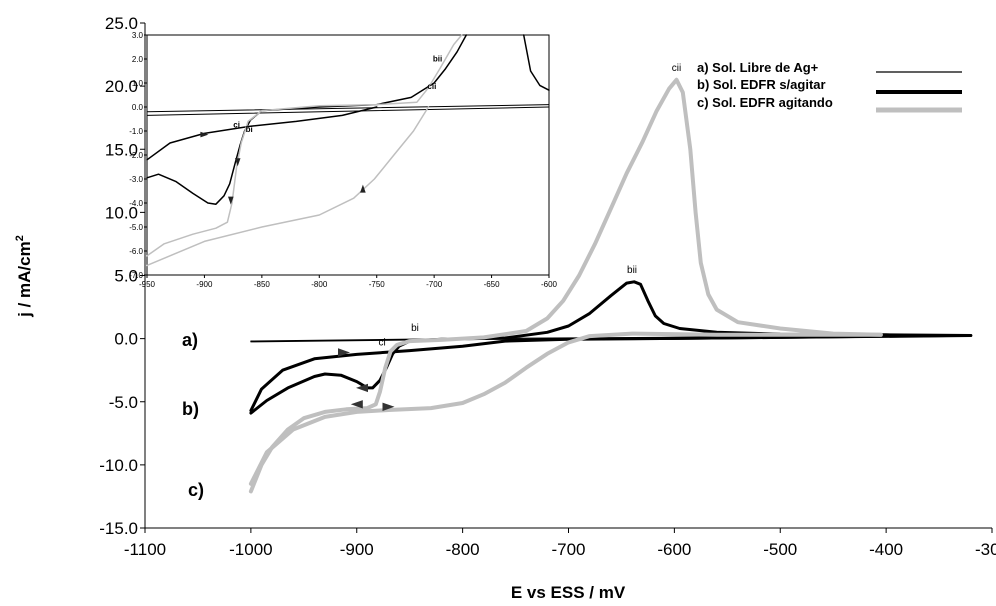 This screenshot has height=606, width=996. I want to click on inset-x-tick-label: -950, so click(147, 284).